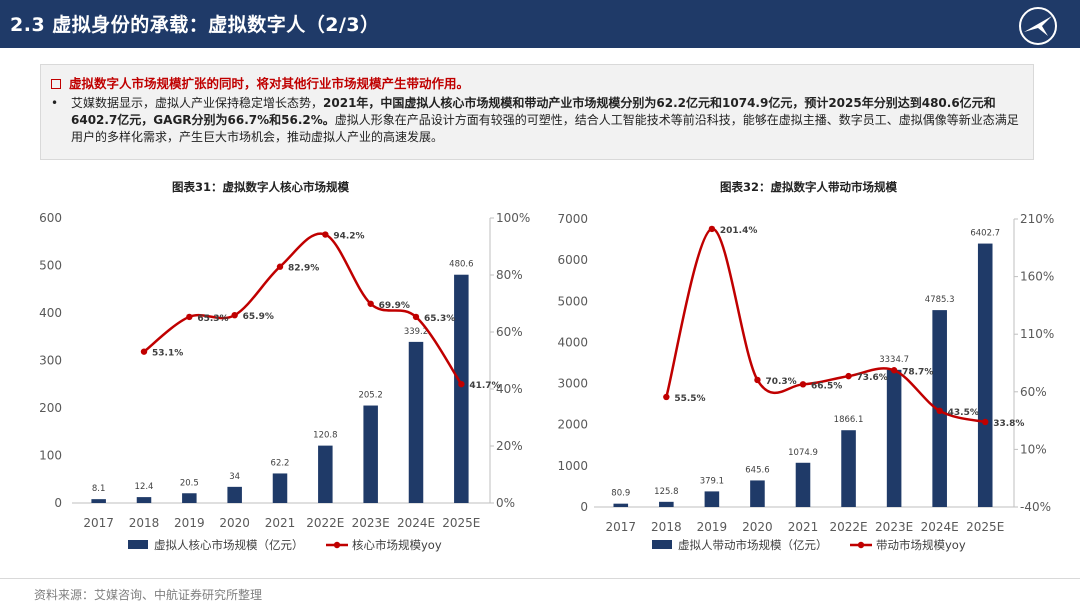 The image size is (1080, 608). Describe the element at coordinates (50, 218) in the screenshot. I see `chart31-ytick-label: 600` at that location.